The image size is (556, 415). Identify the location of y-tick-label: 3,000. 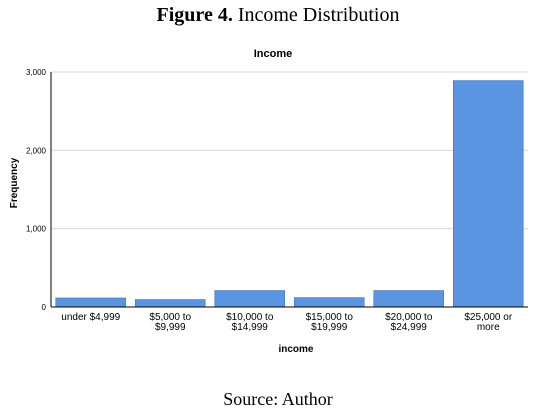
(36, 72).